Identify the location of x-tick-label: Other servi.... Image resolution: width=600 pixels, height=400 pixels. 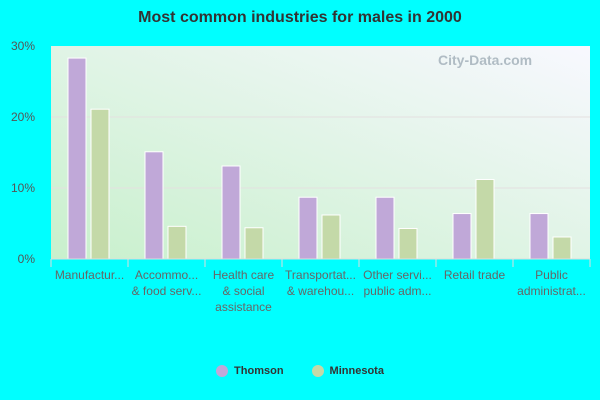
(397, 275).